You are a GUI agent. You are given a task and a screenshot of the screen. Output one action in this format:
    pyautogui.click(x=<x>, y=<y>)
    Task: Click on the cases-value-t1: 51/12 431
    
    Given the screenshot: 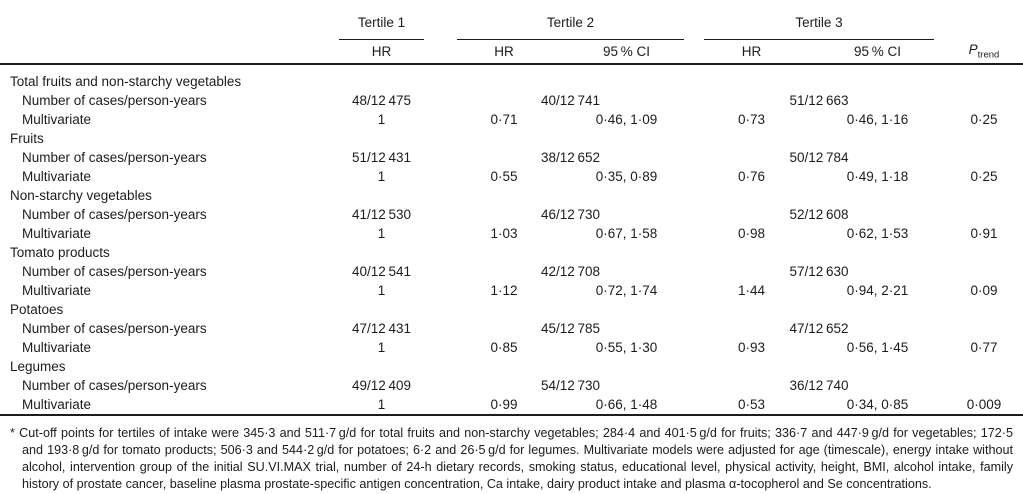 What is the action you would take?
    pyautogui.click(x=381, y=157)
    